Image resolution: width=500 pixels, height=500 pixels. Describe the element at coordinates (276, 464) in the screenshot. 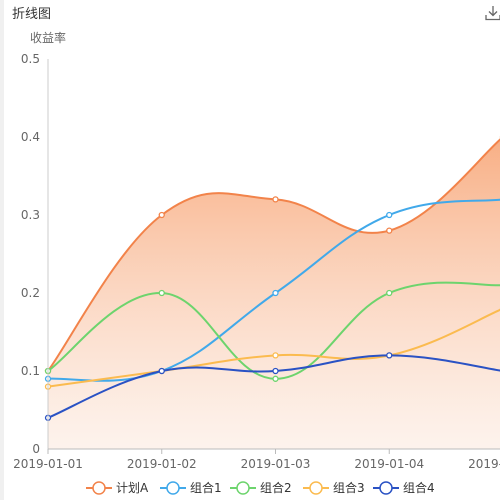

I see `x-tick-label: 2019-01-03` at that location.